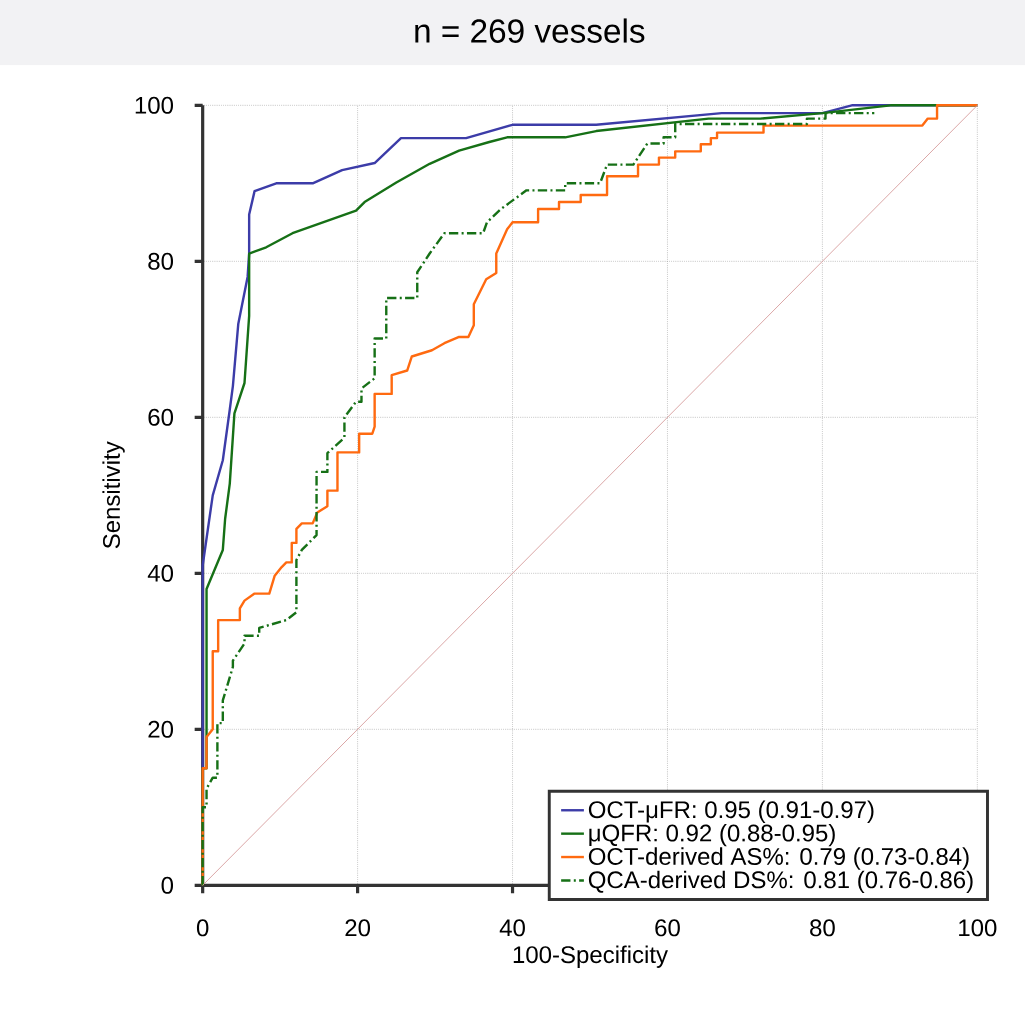  Describe the element at coordinates (167, 885) in the screenshot. I see `y-tick-label: 0` at that location.